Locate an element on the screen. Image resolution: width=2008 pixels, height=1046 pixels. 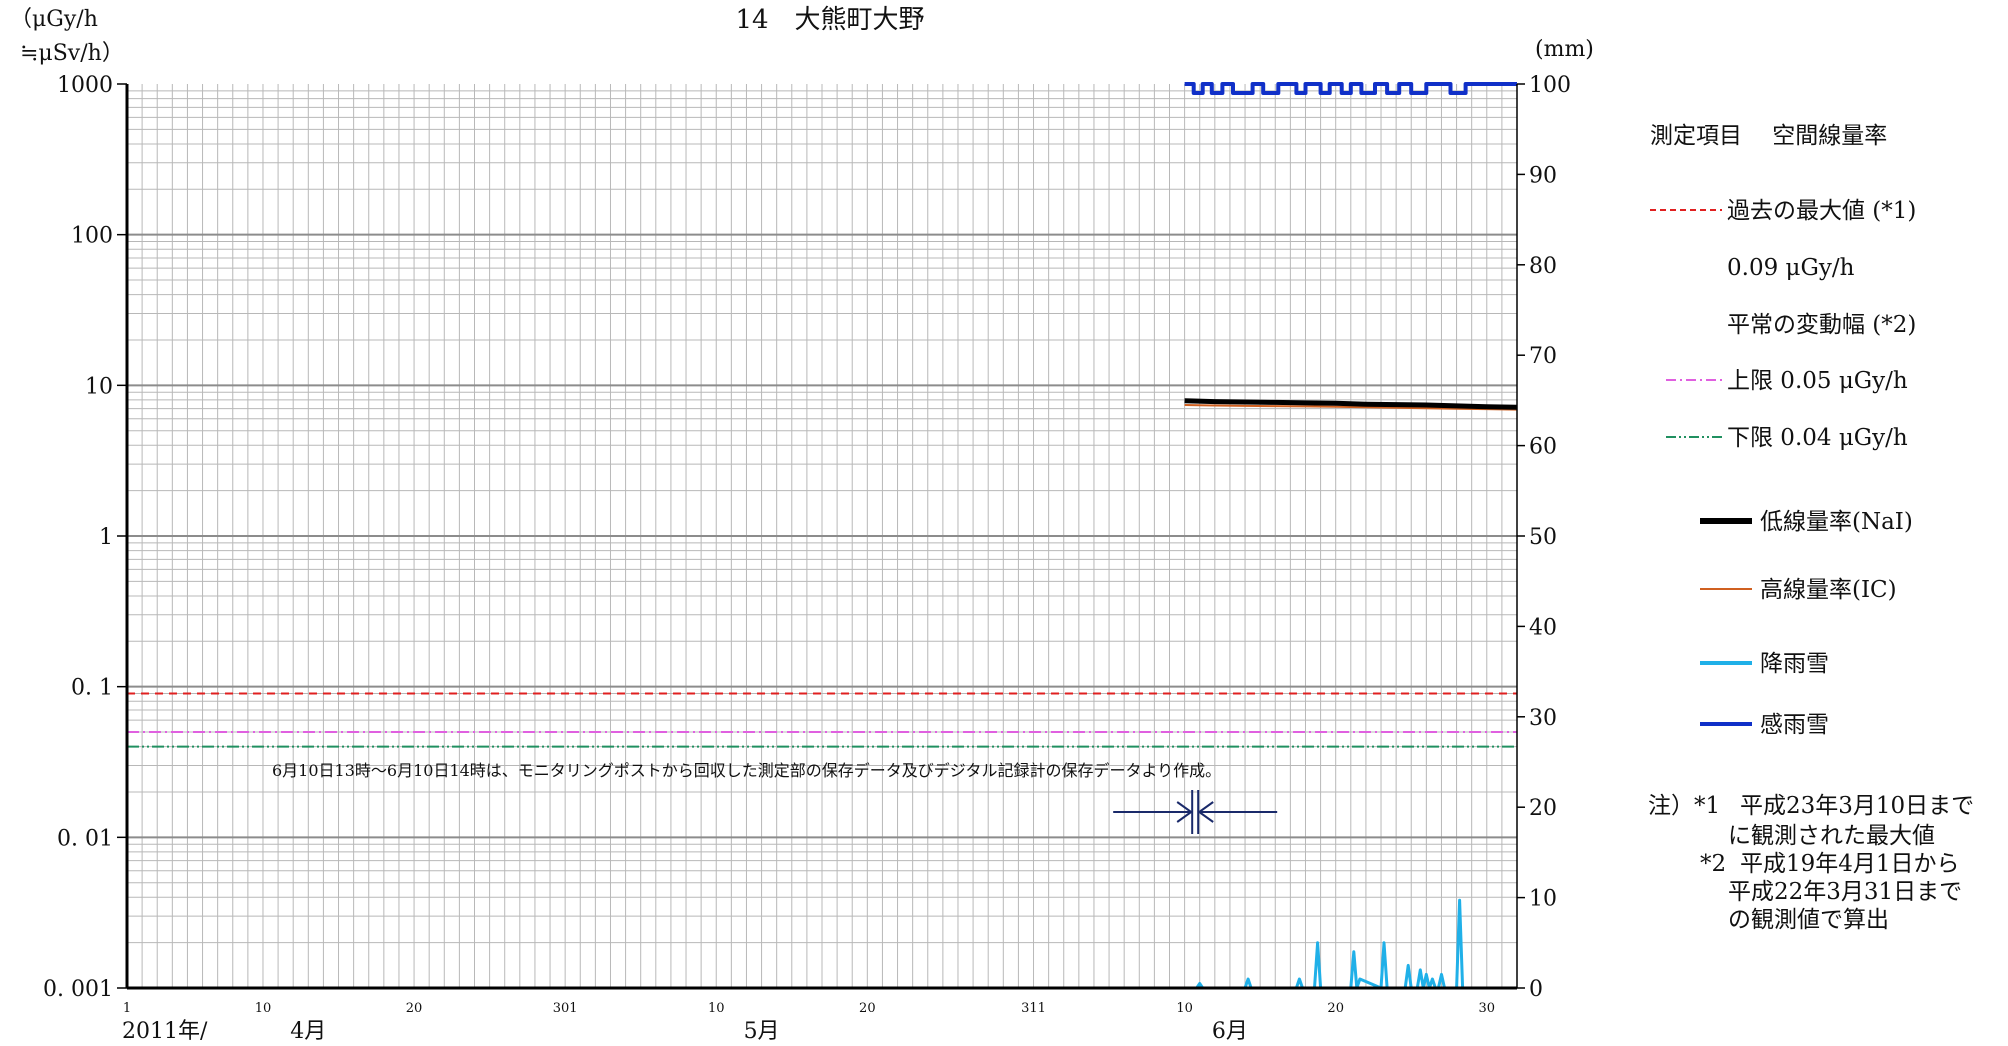
month-label: 5月 is located at coordinates (762, 1031).